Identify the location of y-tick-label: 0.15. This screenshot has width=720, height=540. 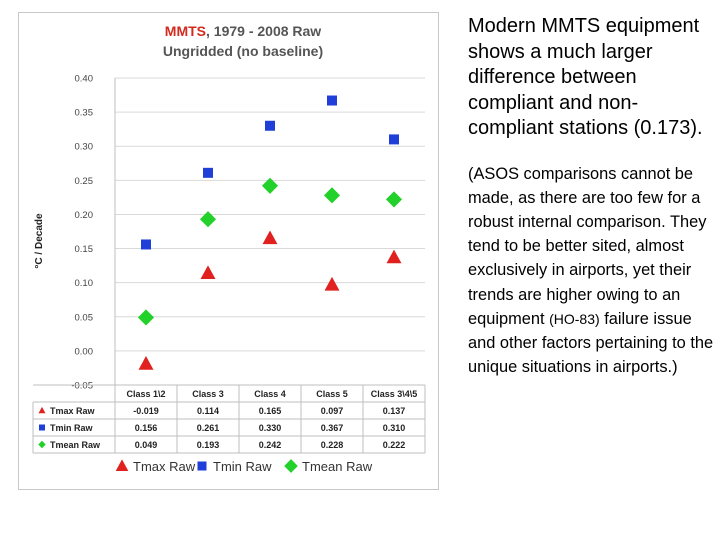
(84, 249).